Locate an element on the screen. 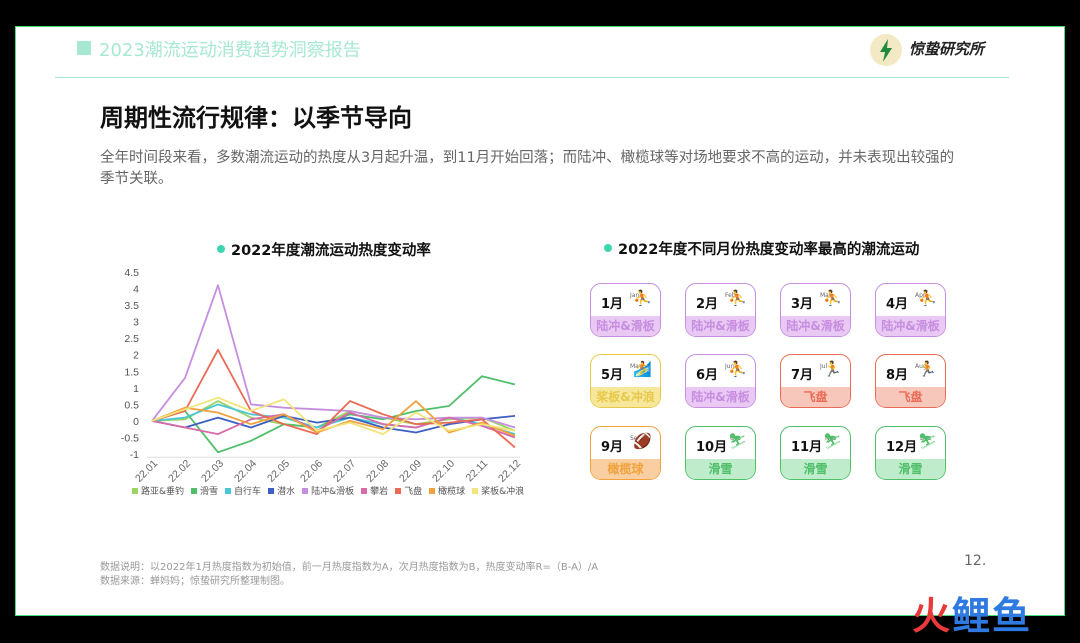 The width and height of the screenshot is (1080, 643). legend-item: 桨板&冲浪 is located at coordinates (498, 490).